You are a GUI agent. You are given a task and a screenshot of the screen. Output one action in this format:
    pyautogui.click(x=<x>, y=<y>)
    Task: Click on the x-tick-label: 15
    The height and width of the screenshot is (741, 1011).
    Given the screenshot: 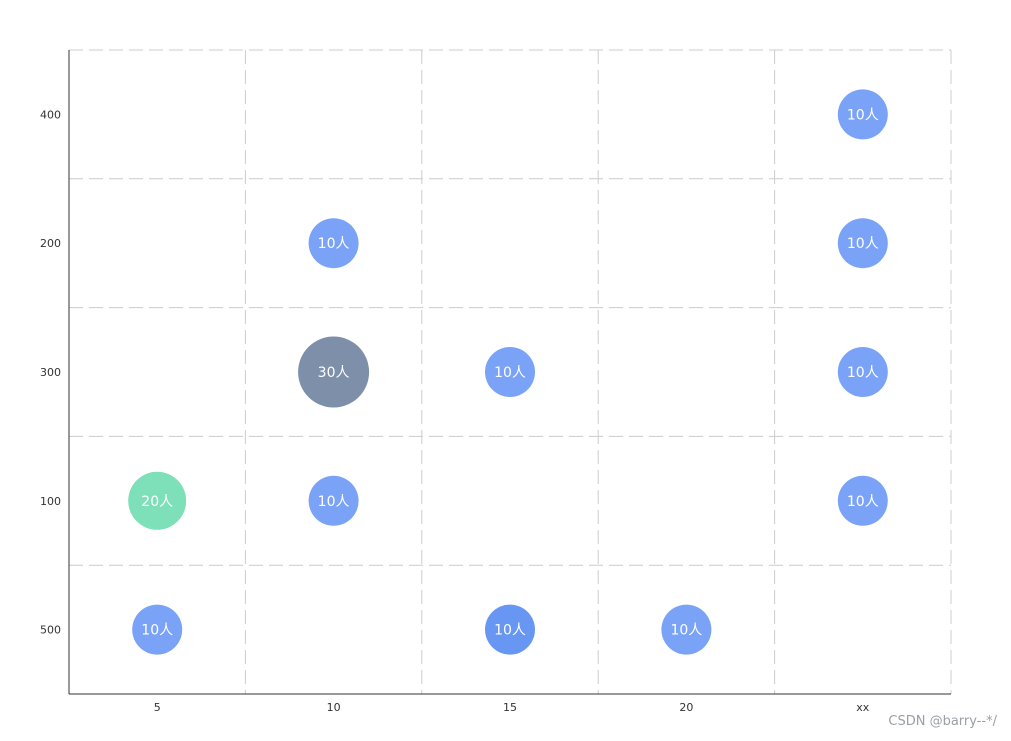 What is the action you would take?
    pyautogui.click(x=510, y=707)
    